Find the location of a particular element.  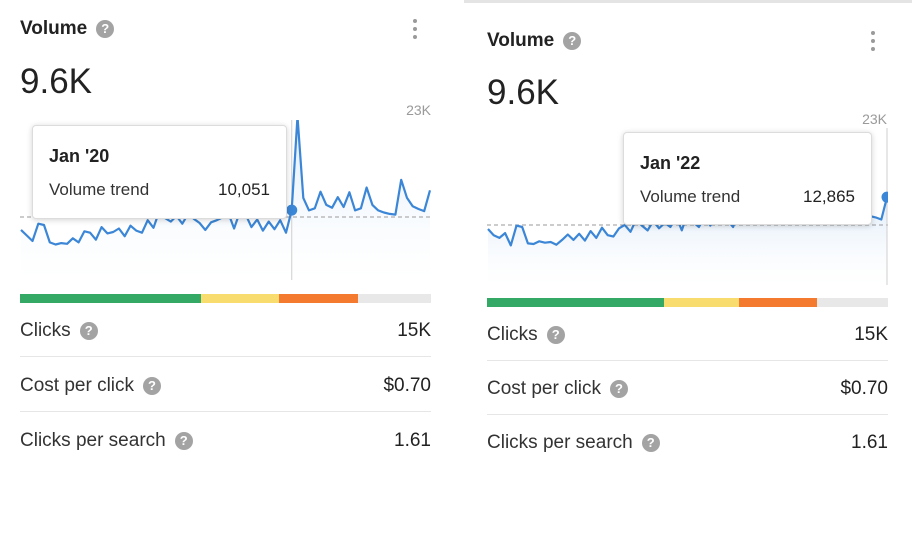

tooltip-value: 12,865 is located at coordinates (829, 196).